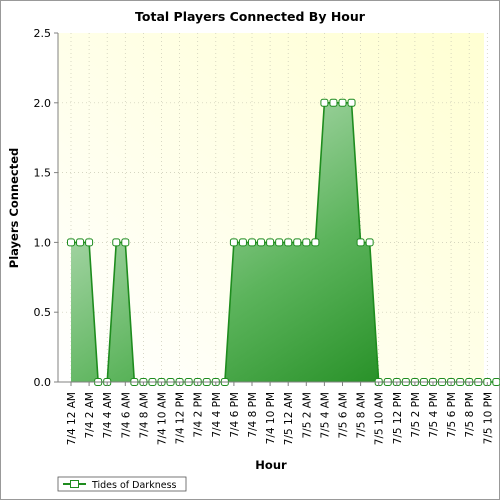 The image size is (500, 500). What do you see at coordinates (199, 415) in the screenshot?
I see `x-tick-label: 7/4 2 PM` at bounding box center [199, 415].